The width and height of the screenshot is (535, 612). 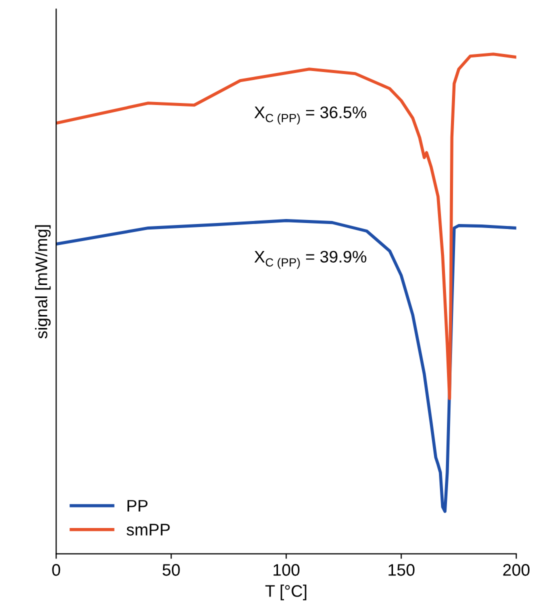 What do you see at coordinates (285, 592) in the screenshot?
I see `x-axis-title: T [°C]` at bounding box center [285, 592].